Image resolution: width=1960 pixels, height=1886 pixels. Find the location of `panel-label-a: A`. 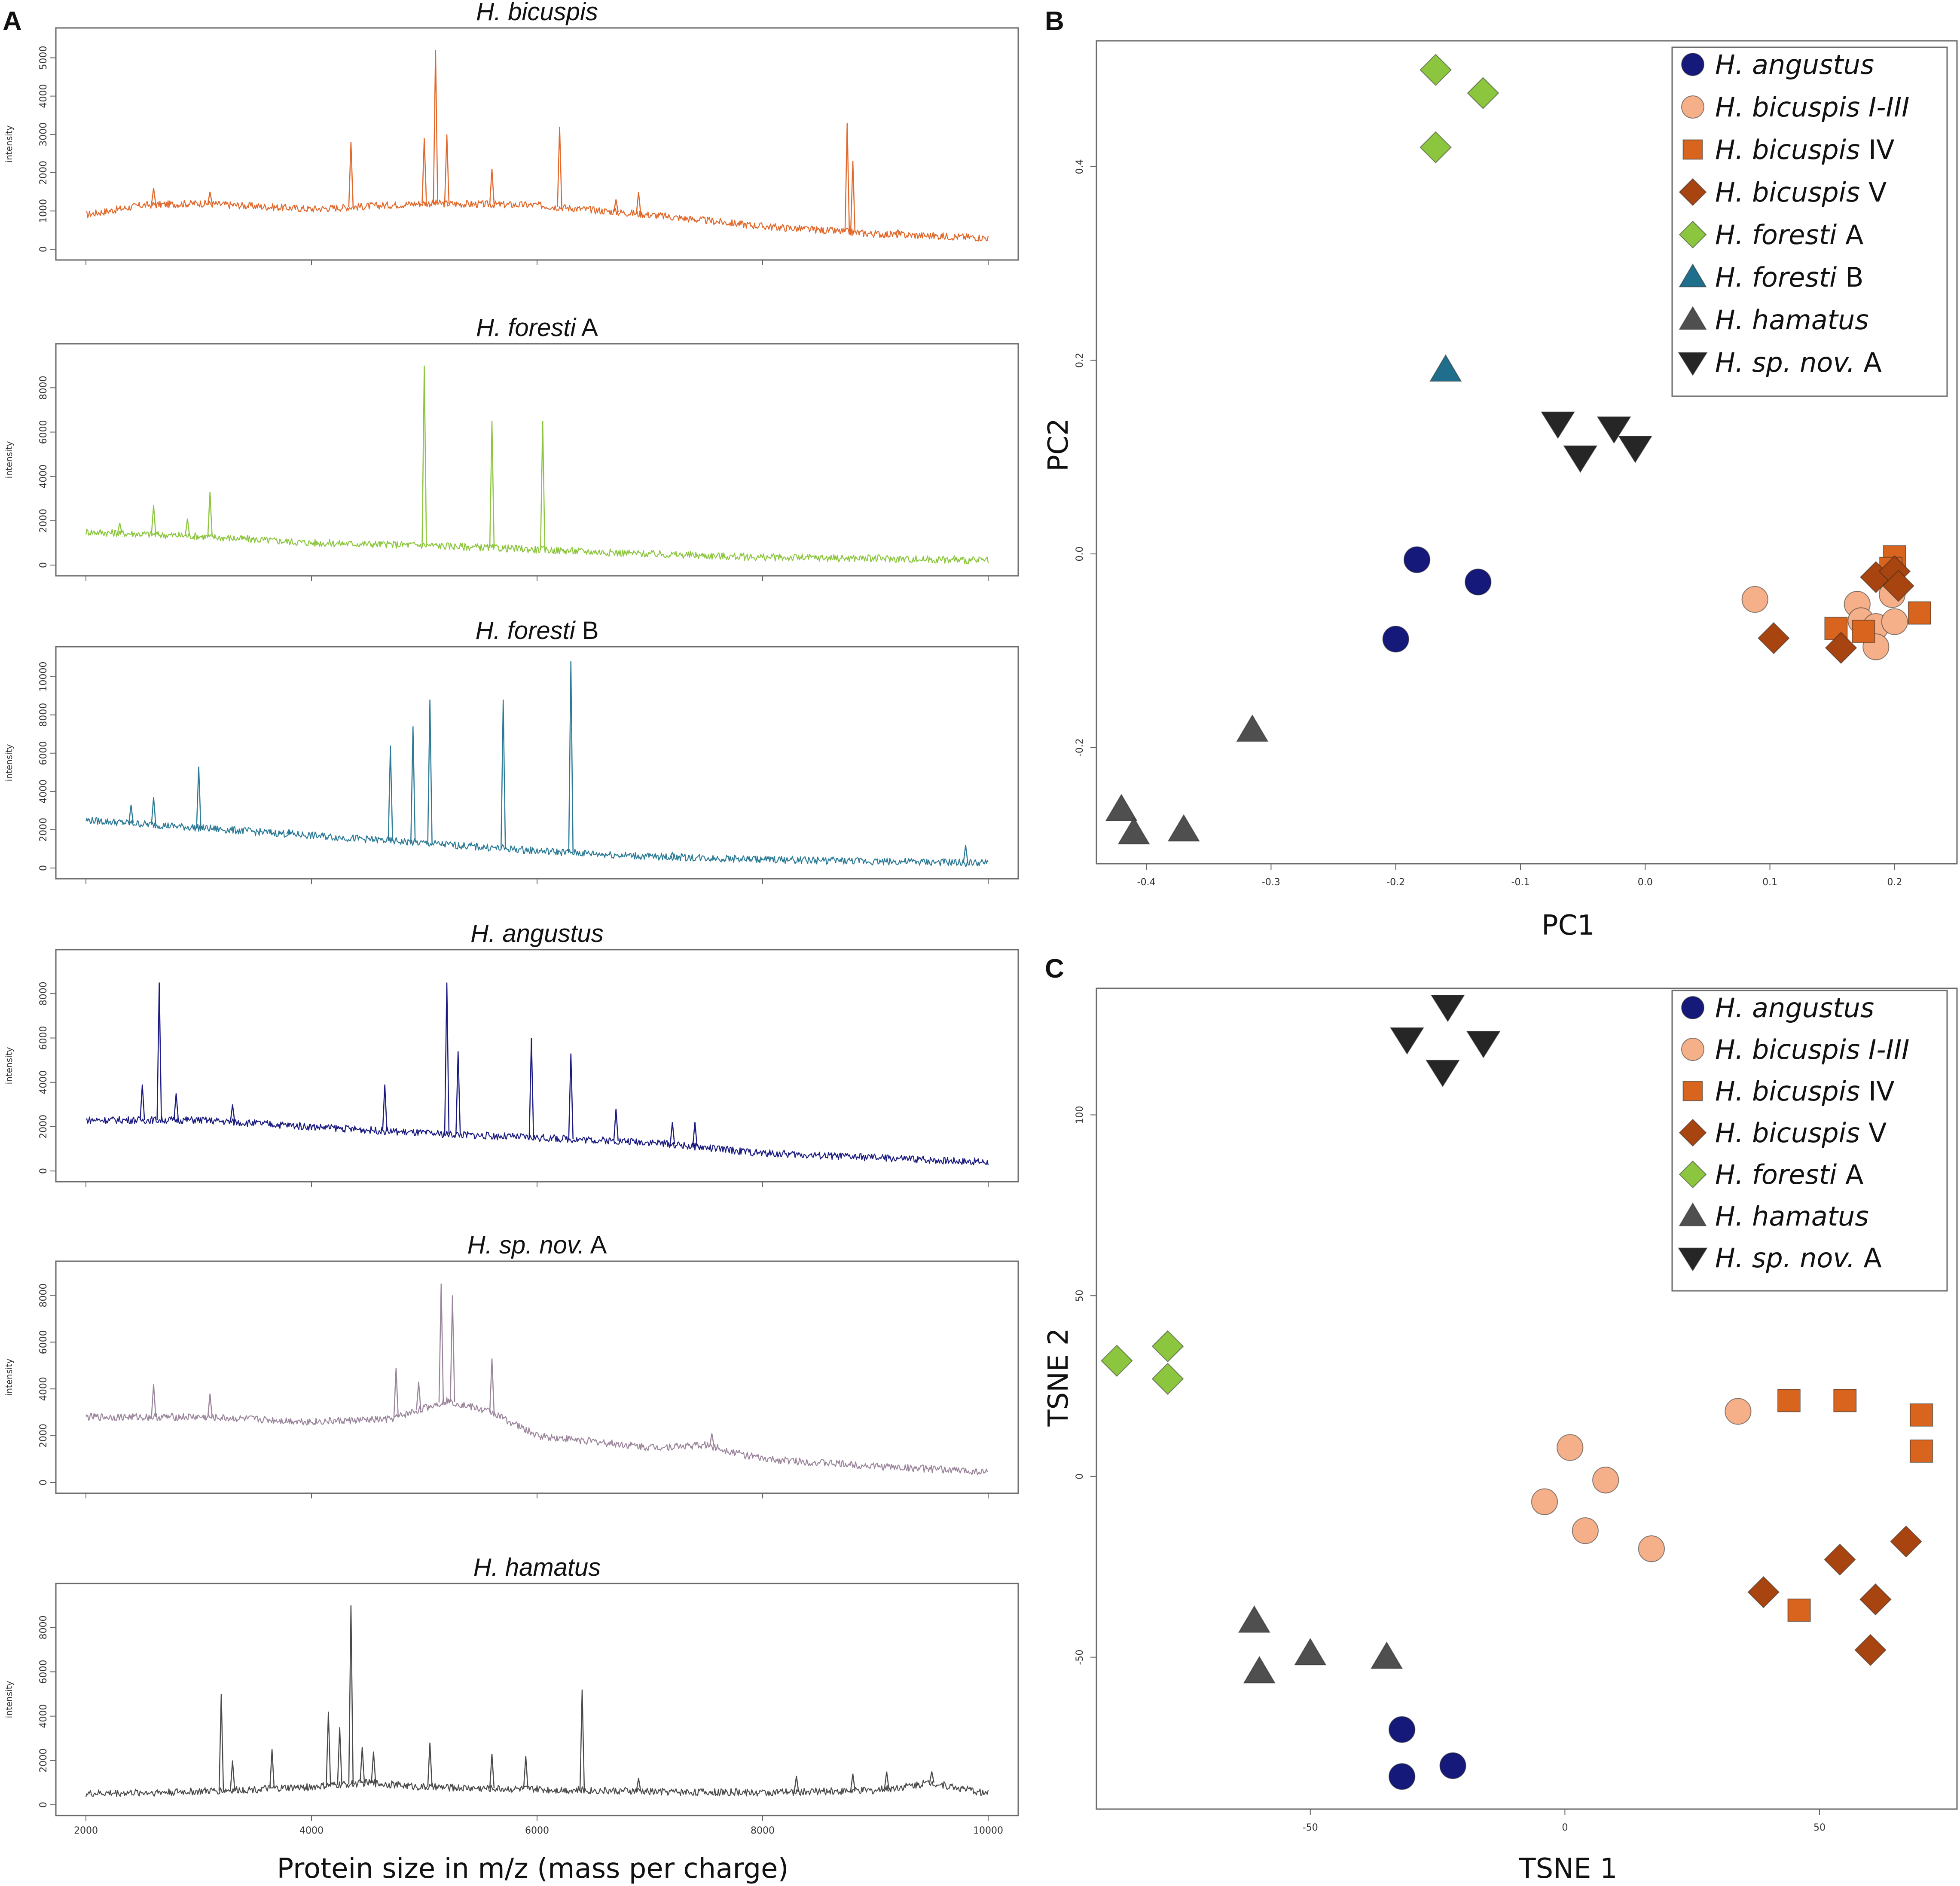

panel-label-a: A is located at coordinates (12, 21).